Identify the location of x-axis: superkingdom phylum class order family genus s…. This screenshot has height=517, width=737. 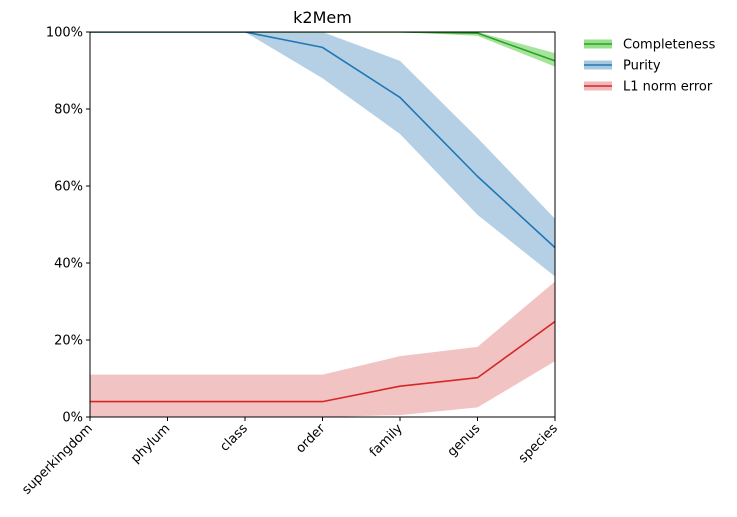
(290, 457).